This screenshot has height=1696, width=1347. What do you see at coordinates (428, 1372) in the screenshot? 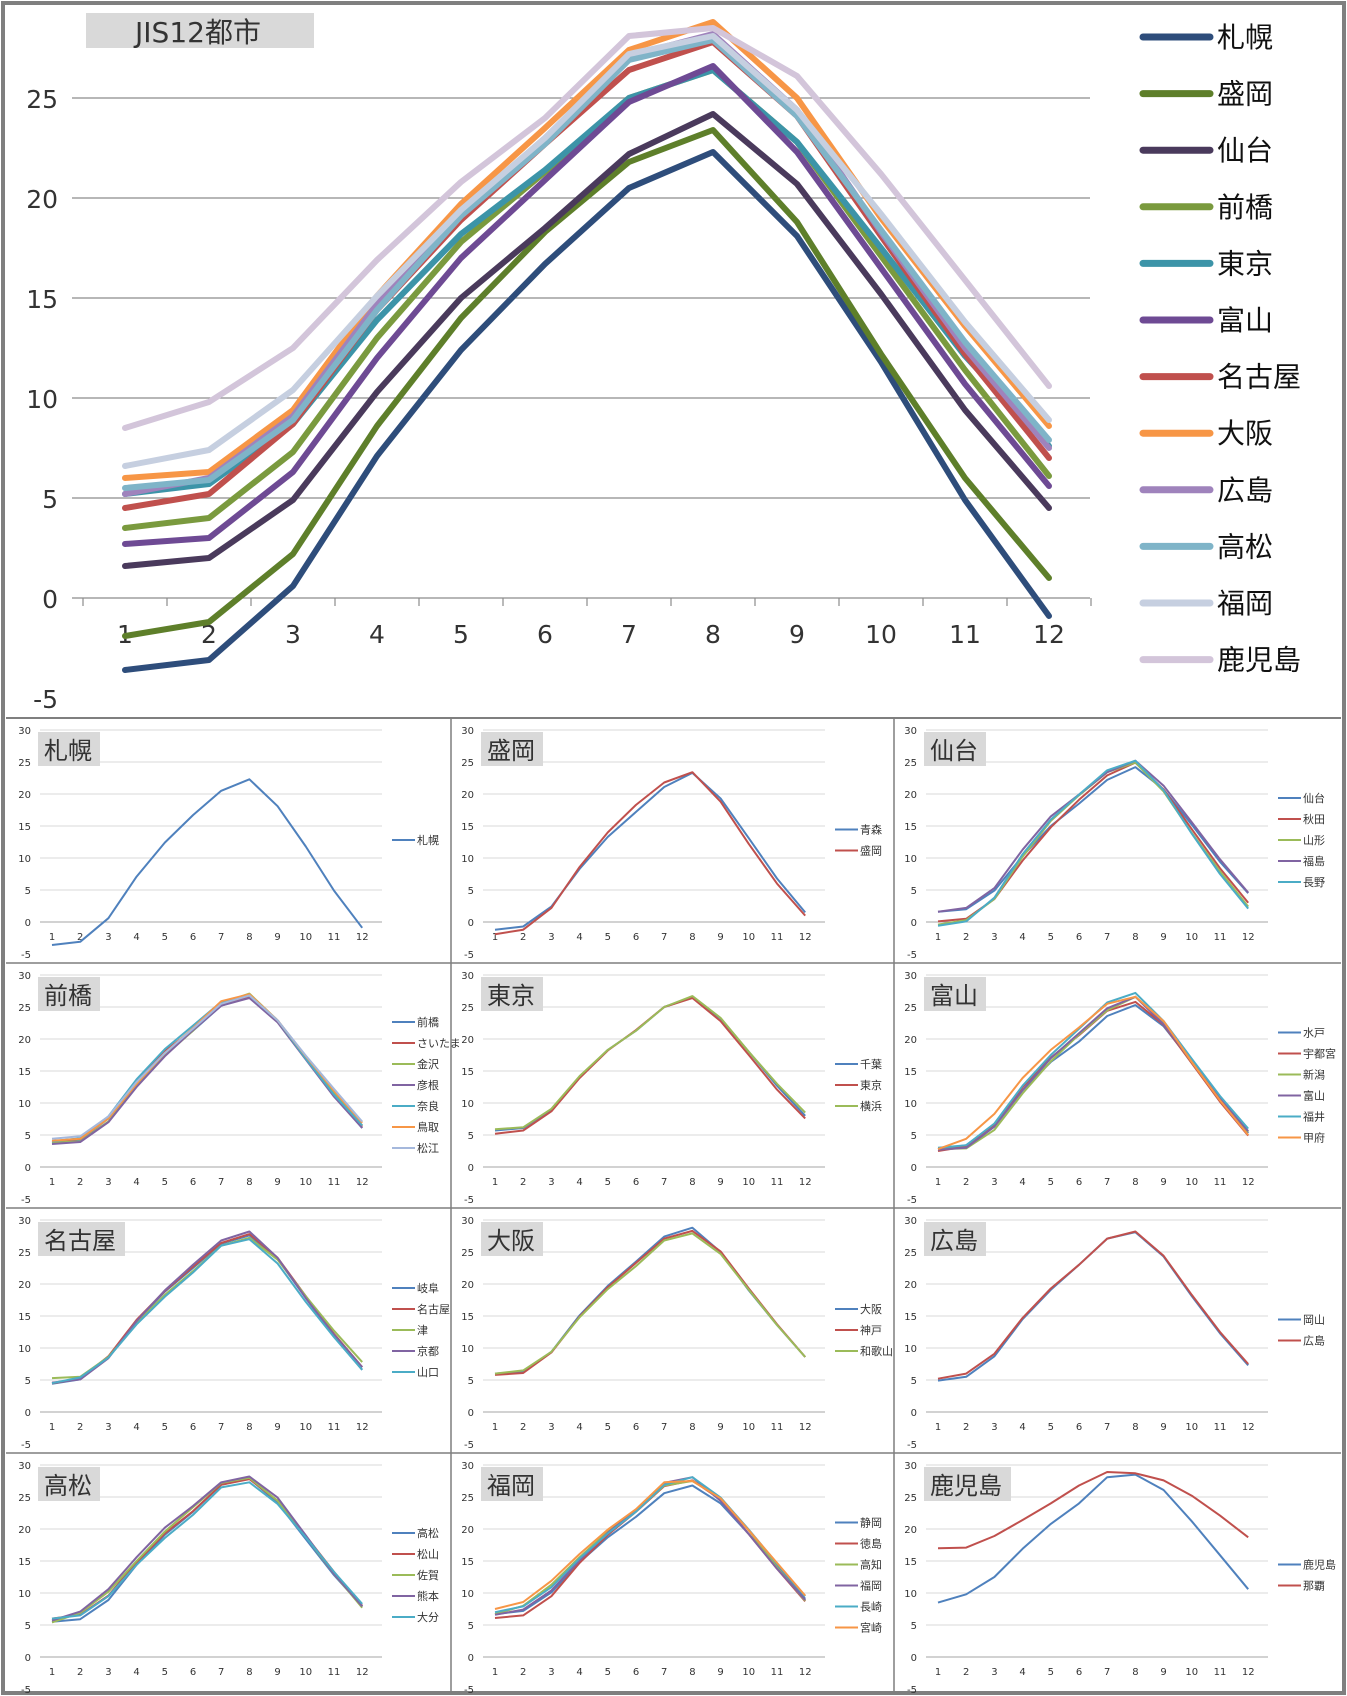
I see `legend-label: 山口` at bounding box center [428, 1372].